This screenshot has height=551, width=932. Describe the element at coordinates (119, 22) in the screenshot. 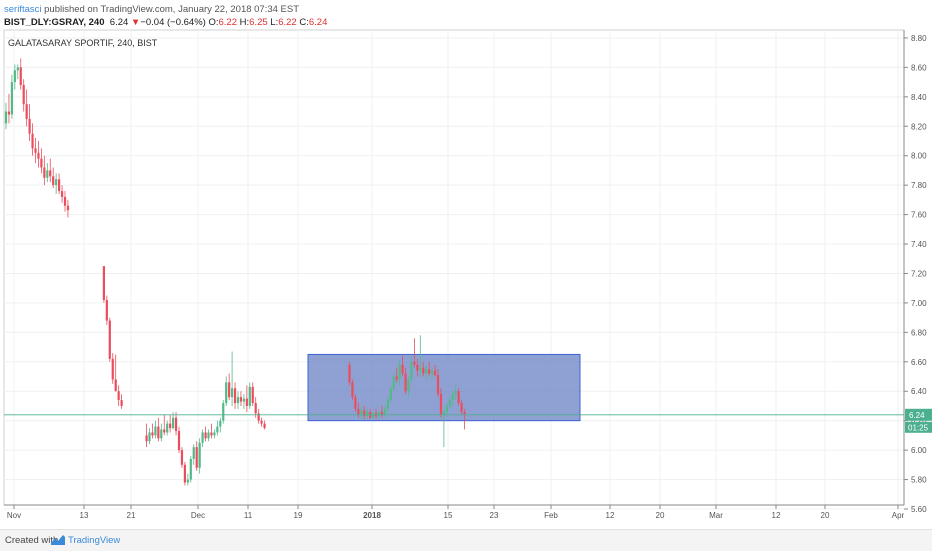

I see `last-price: 6.24` at that location.